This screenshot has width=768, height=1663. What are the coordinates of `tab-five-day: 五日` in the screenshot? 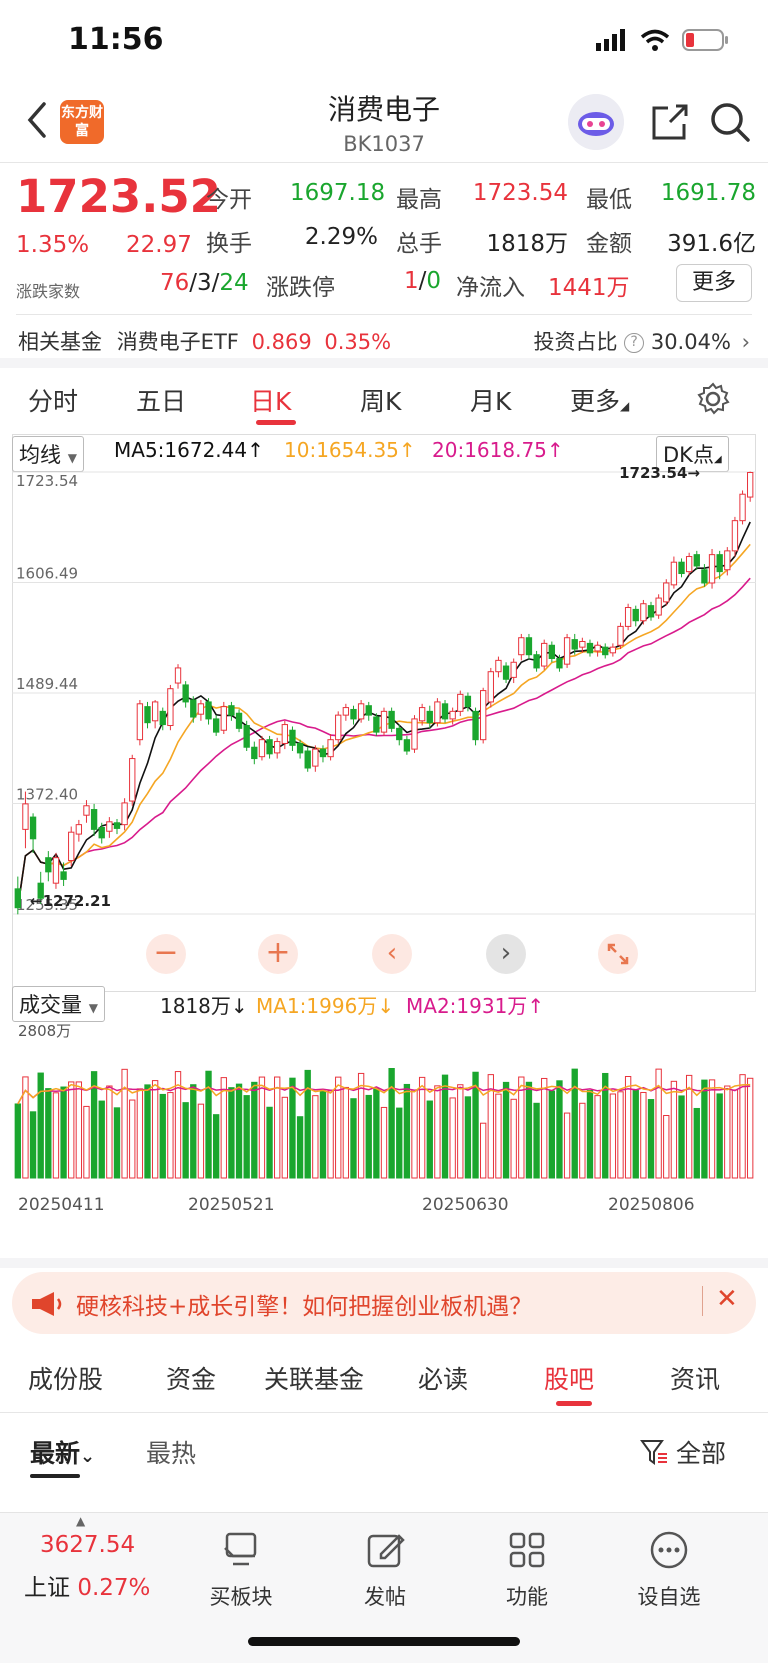 It's located at (161, 401).